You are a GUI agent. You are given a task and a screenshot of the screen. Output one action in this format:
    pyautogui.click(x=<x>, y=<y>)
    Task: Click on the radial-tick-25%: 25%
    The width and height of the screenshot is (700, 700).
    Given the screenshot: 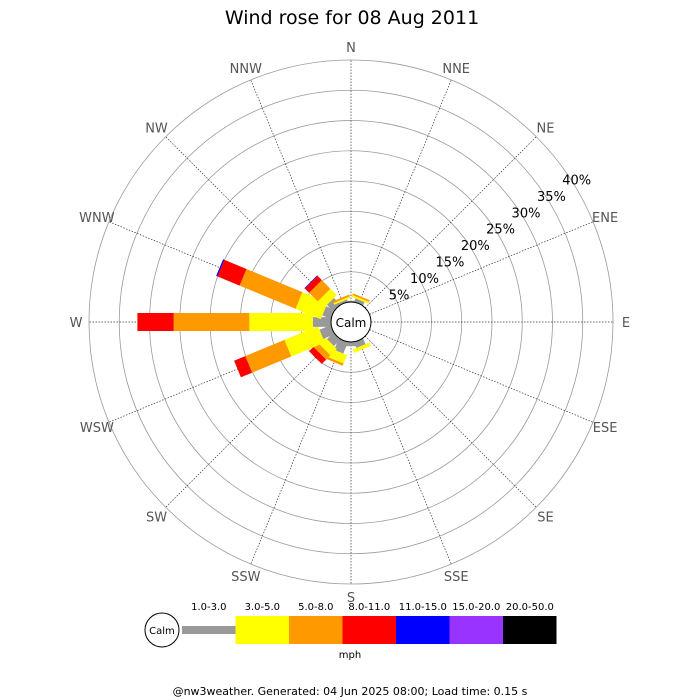 What is the action you would take?
    pyautogui.click(x=500, y=230)
    